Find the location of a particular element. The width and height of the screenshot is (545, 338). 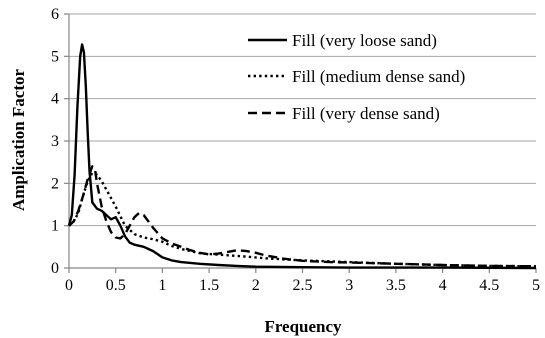

x-tick-label-3: 1.5 is located at coordinates (209, 285).